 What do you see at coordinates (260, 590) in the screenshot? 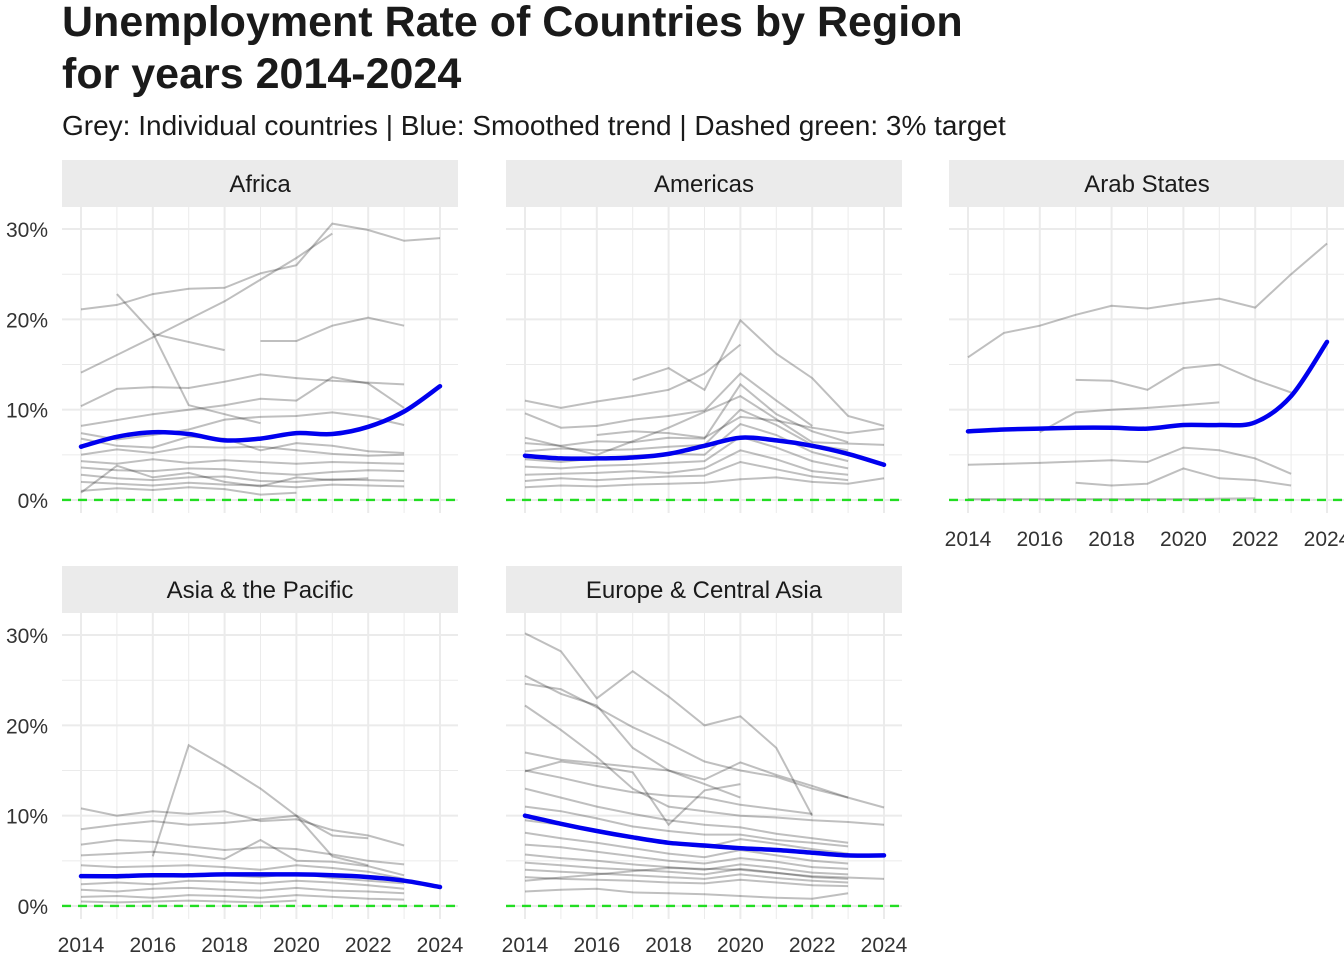
I see `facet-strip-label: Asia & the Pacific` at bounding box center [260, 590].